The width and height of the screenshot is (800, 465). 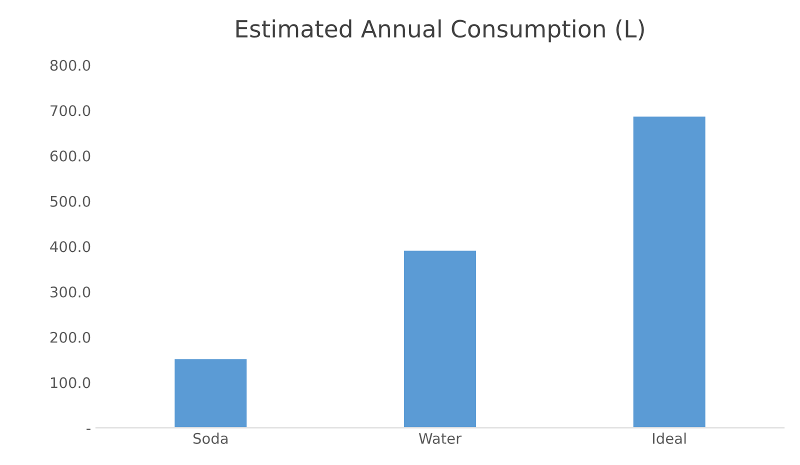 What do you see at coordinates (210, 438) in the screenshot?
I see `x-tick-label: Soda` at bounding box center [210, 438].